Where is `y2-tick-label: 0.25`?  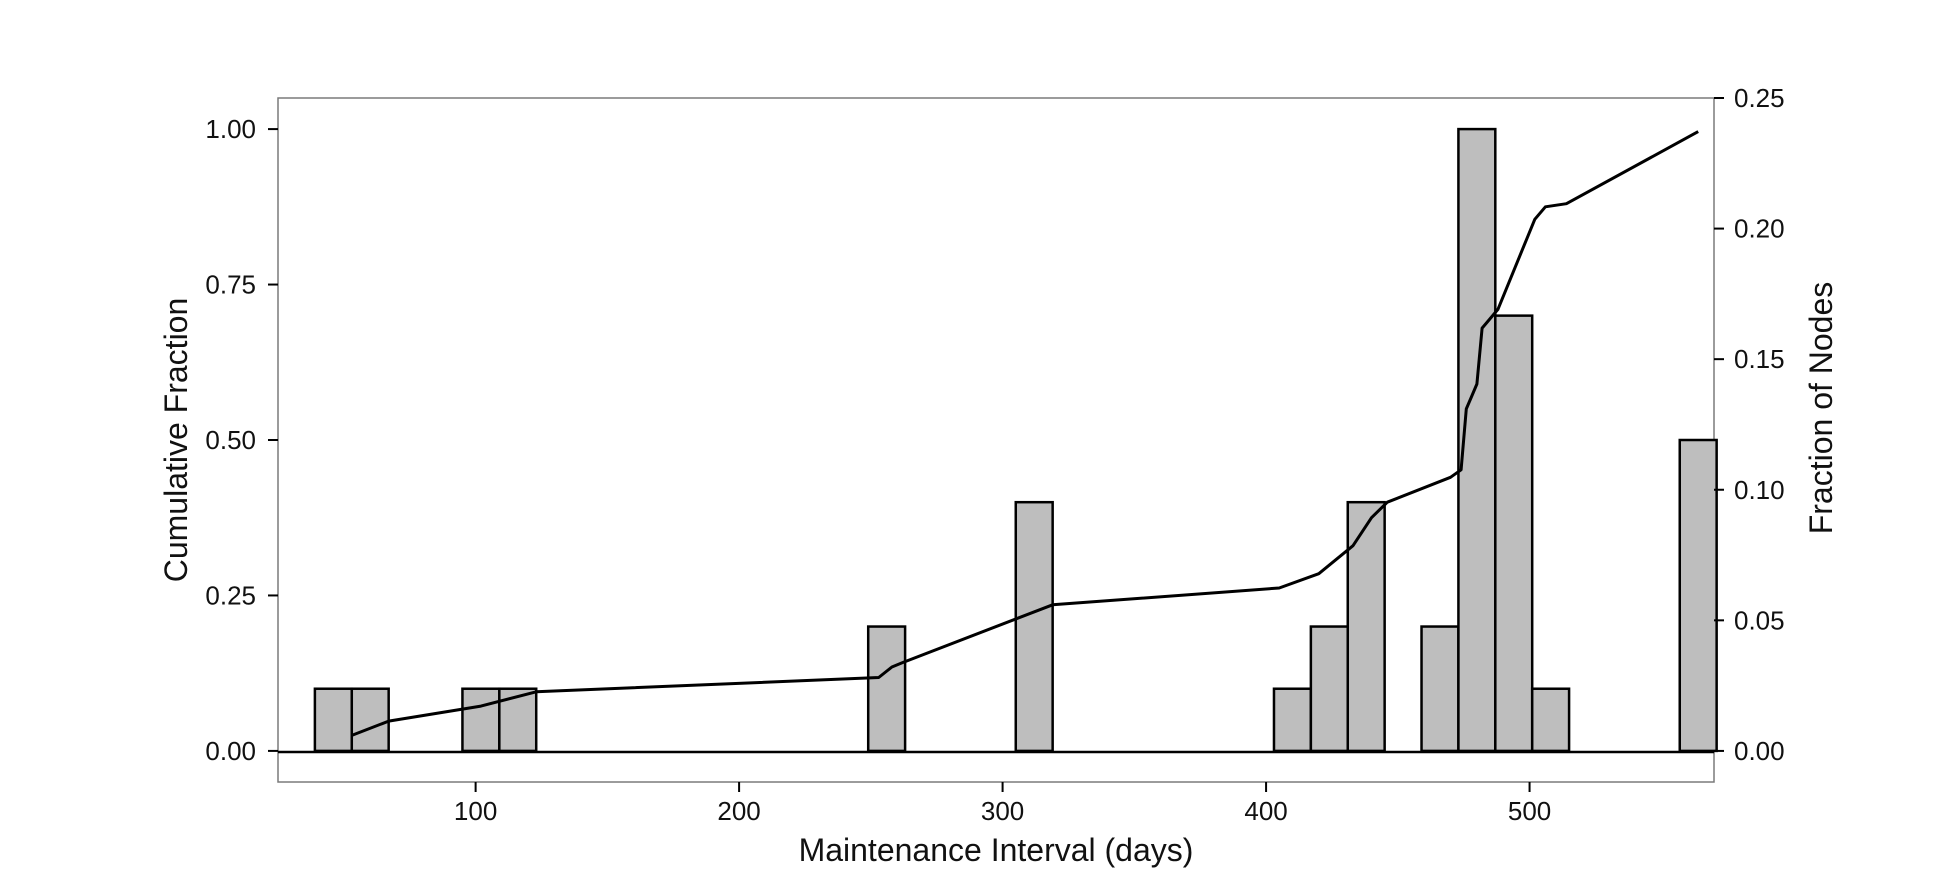 y2-tick-label: 0.25 is located at coordinates (1759, 98).